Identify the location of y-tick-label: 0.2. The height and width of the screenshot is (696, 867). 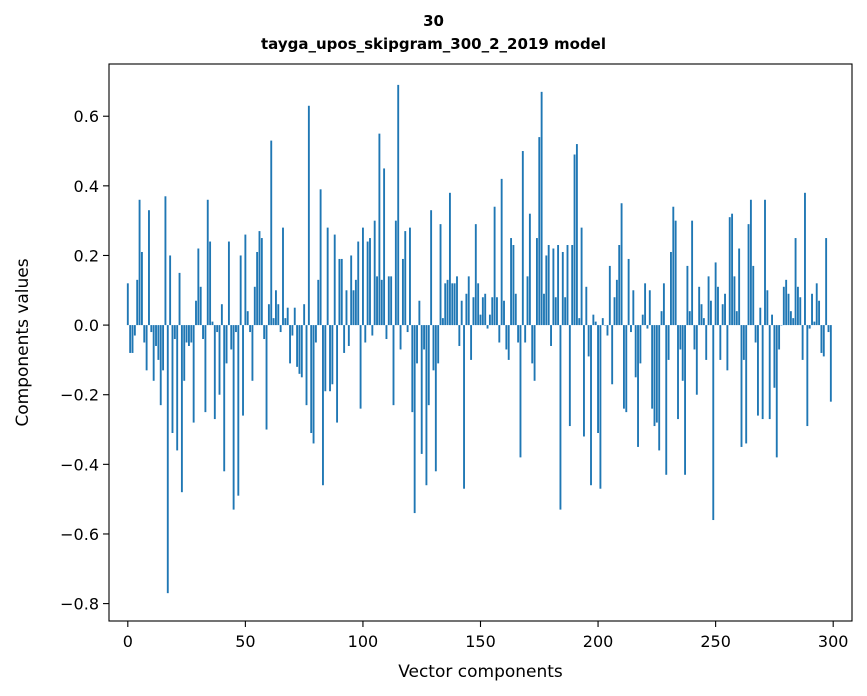
(86, 255).